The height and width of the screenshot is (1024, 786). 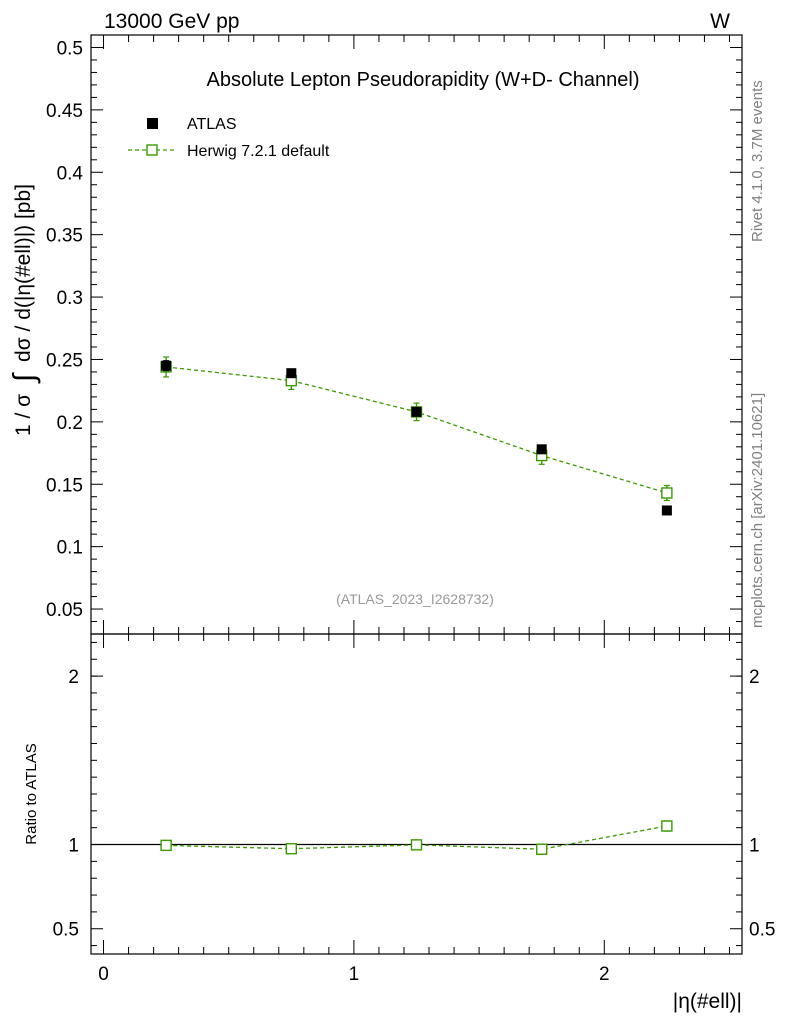 I want to click on y-tick-label: 0.1, so click(x=70, y=548).